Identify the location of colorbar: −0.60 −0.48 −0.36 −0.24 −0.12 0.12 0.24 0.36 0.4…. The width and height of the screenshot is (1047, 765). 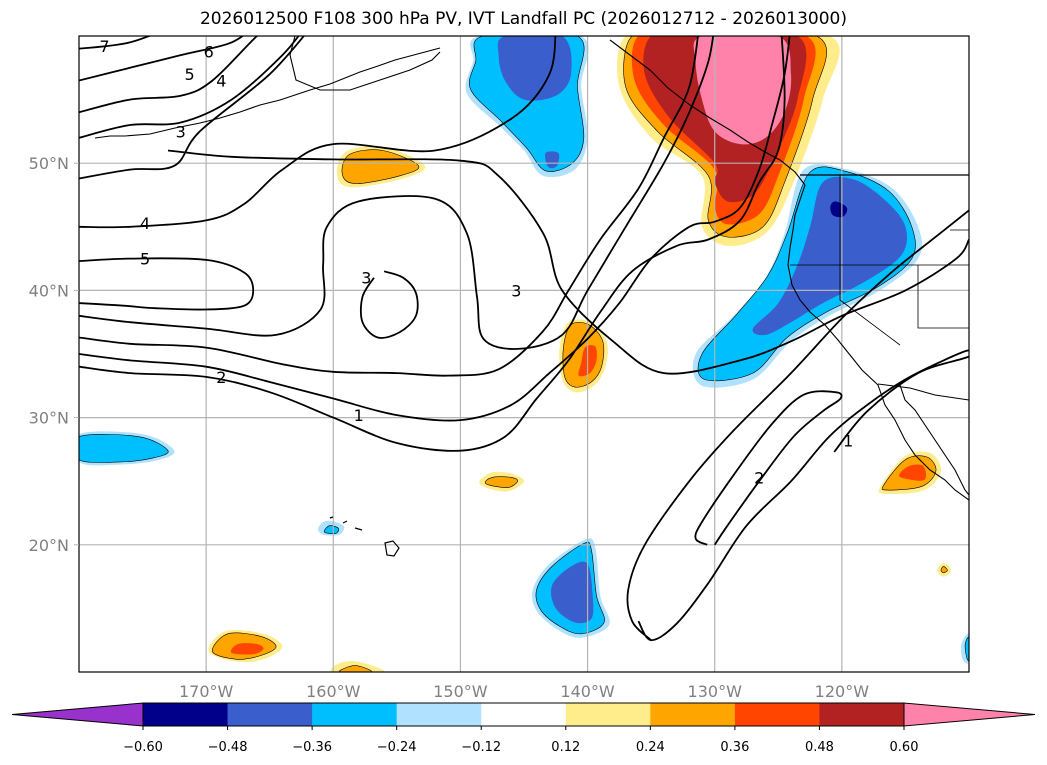
(523, 728).